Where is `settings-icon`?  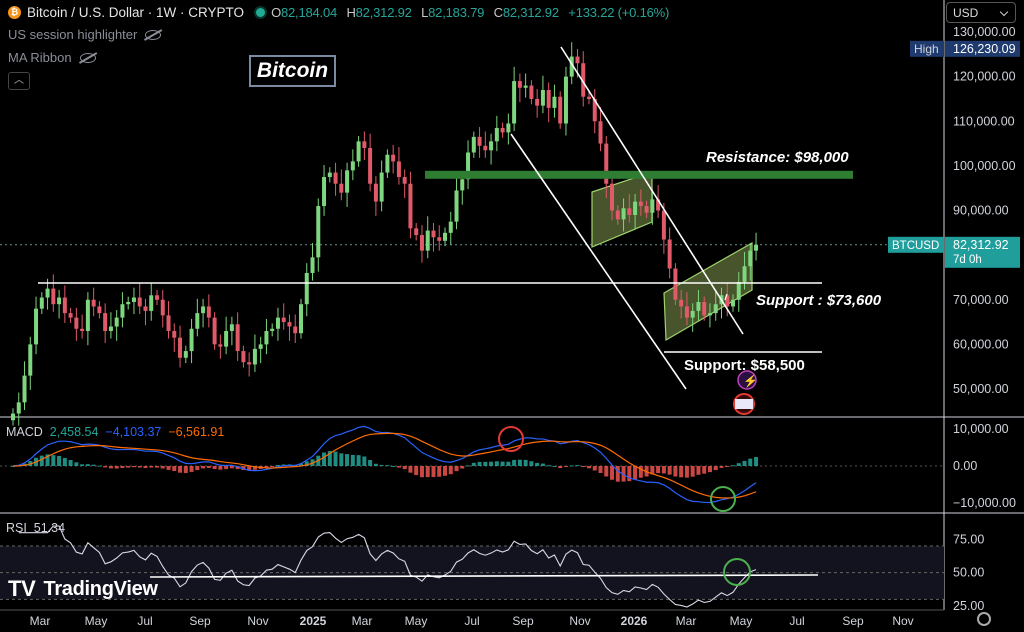
settings-icon is located at coordinates (984, 619).